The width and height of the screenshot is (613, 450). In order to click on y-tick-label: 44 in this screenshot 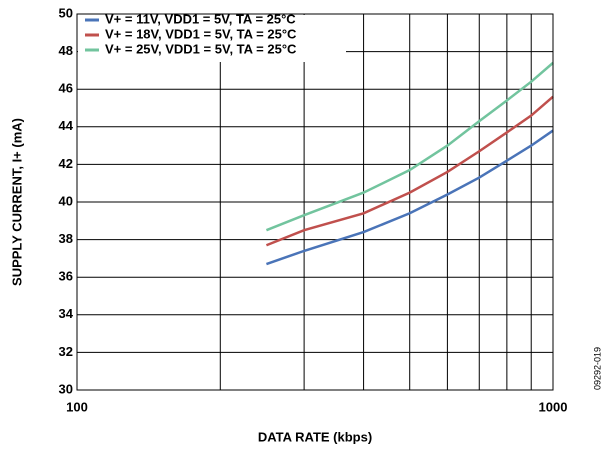, I will do `click(66, 125)`.